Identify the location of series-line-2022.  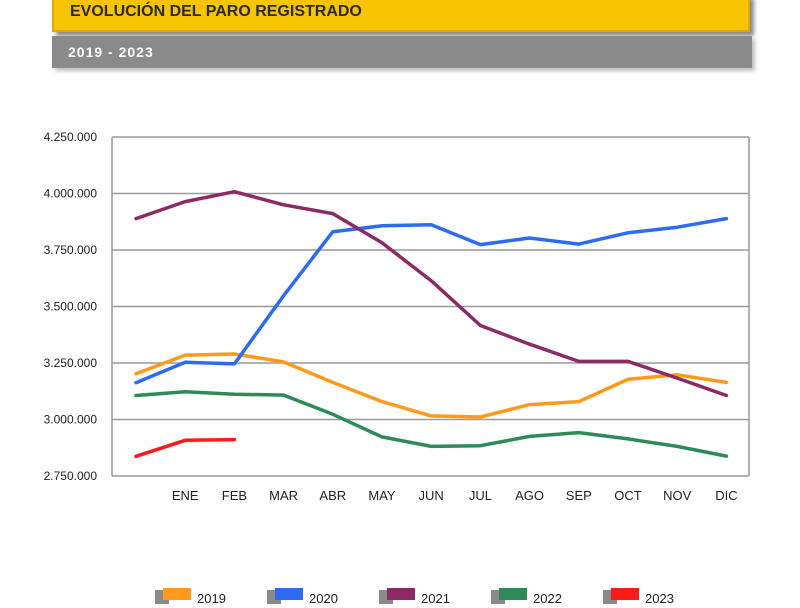
(431, 423).